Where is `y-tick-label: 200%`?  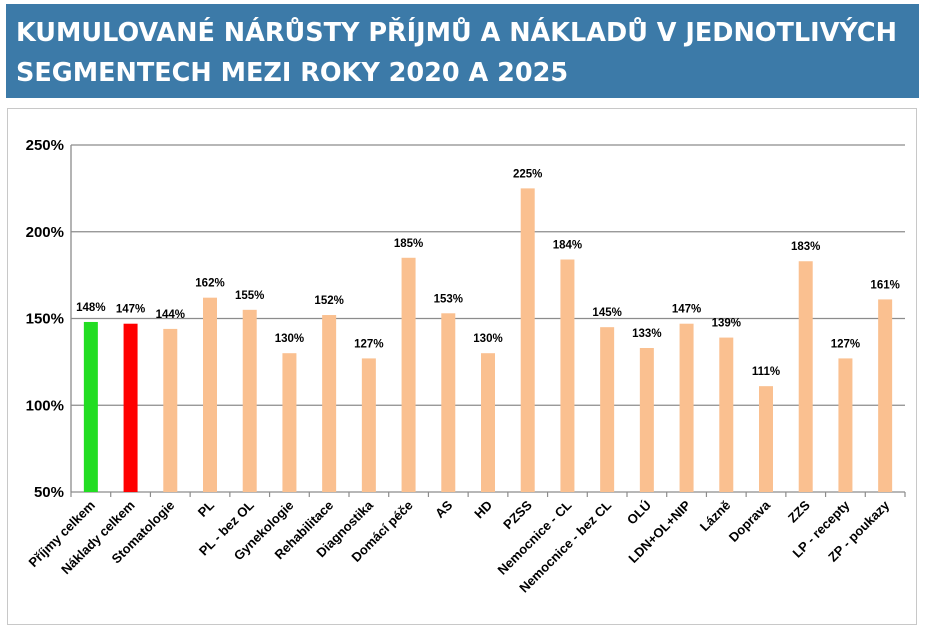
y-tick-label: 200% is located at coordinates (45, 232).